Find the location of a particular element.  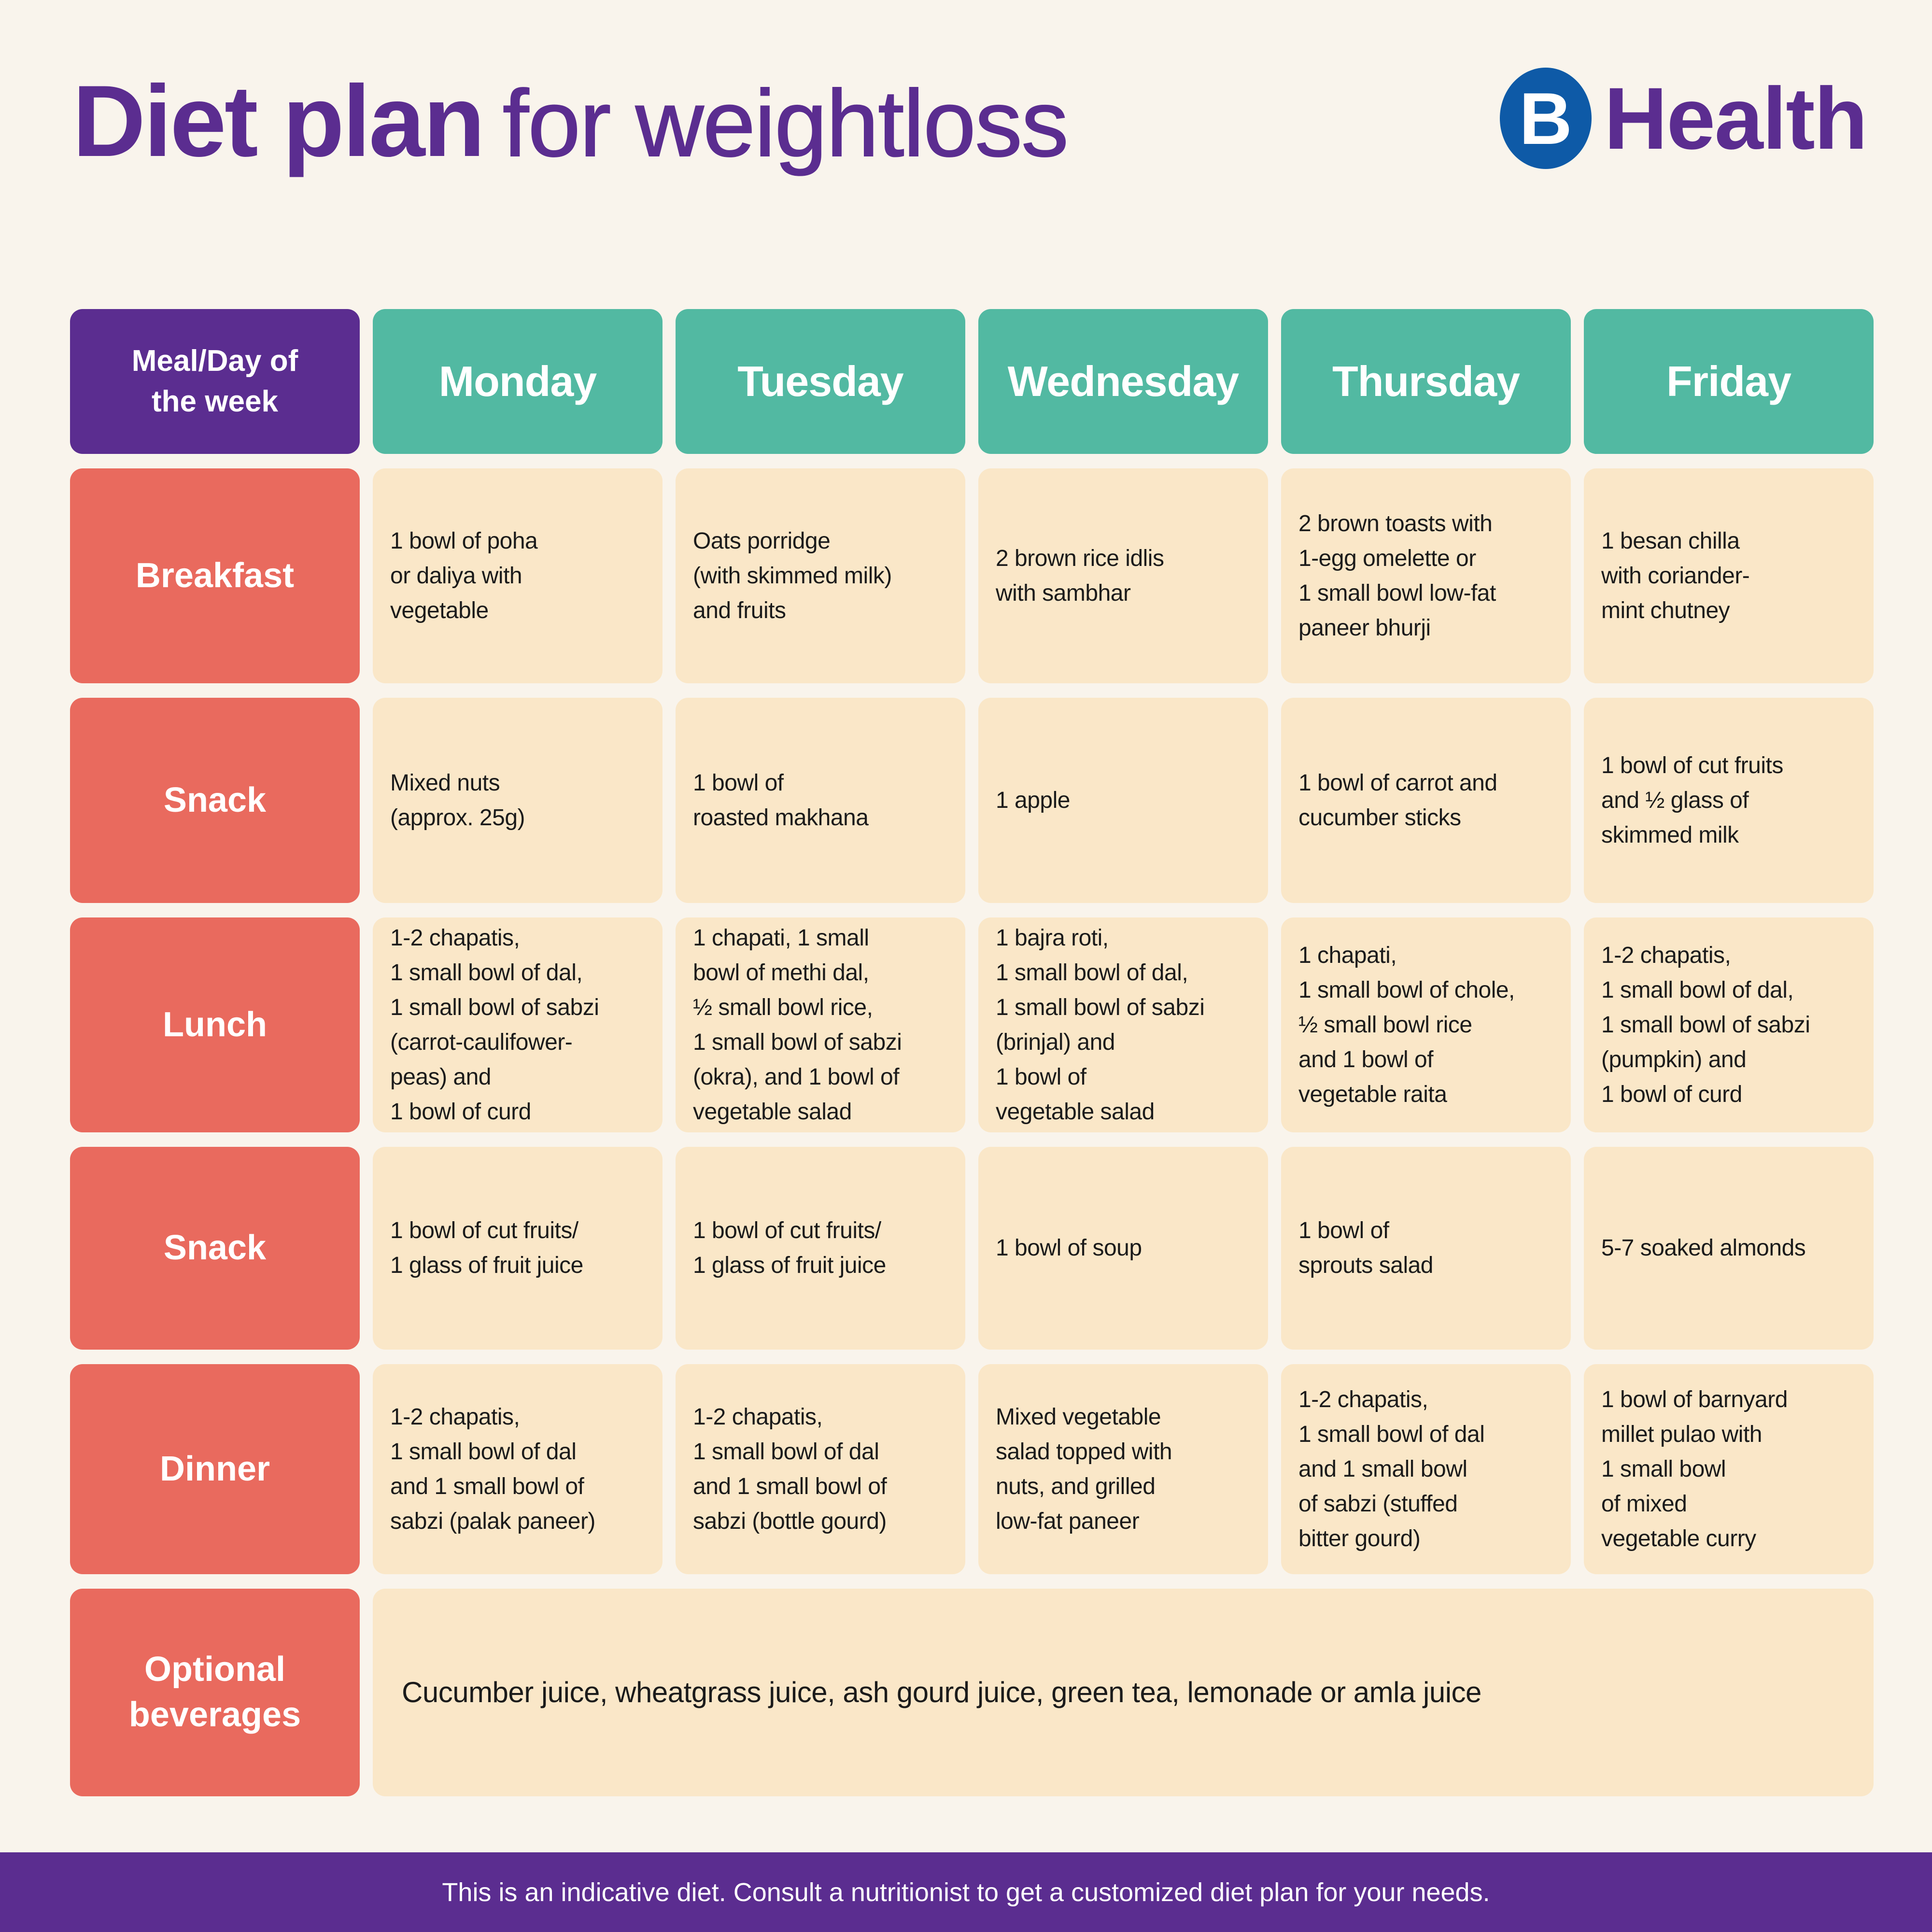

page-title-bold: Diet plan is located at coordinates (278, 121).